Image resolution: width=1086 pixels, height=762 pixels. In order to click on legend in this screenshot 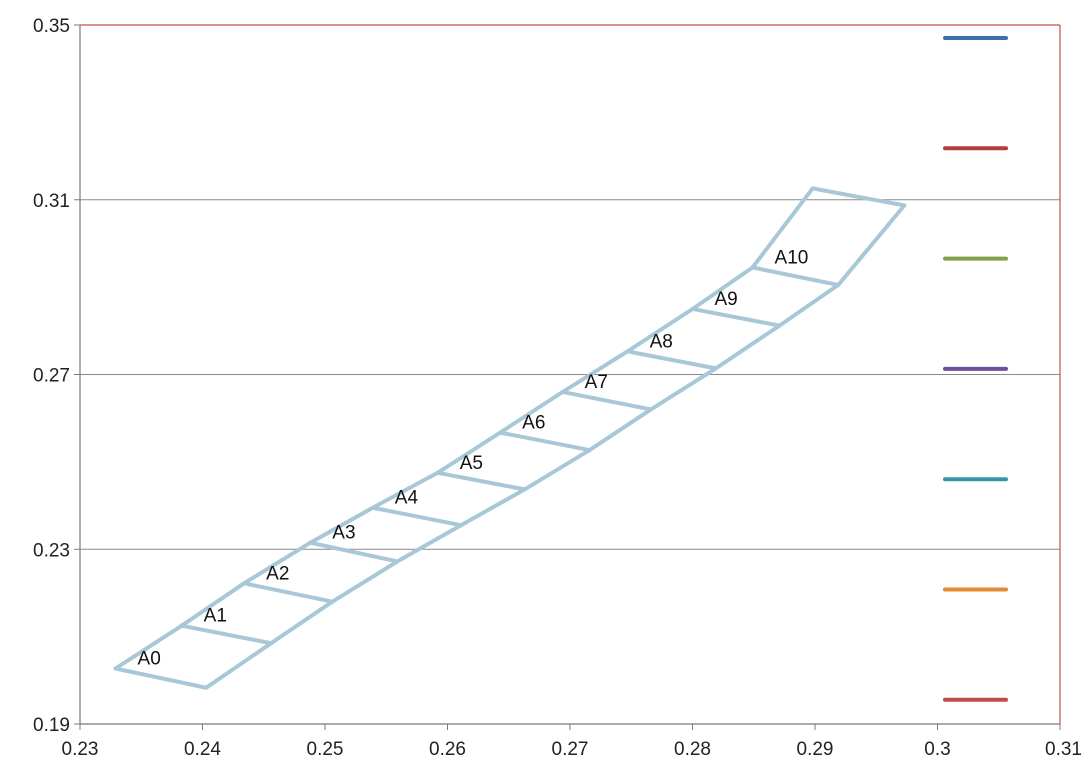, I will do `click(975, 369)`.